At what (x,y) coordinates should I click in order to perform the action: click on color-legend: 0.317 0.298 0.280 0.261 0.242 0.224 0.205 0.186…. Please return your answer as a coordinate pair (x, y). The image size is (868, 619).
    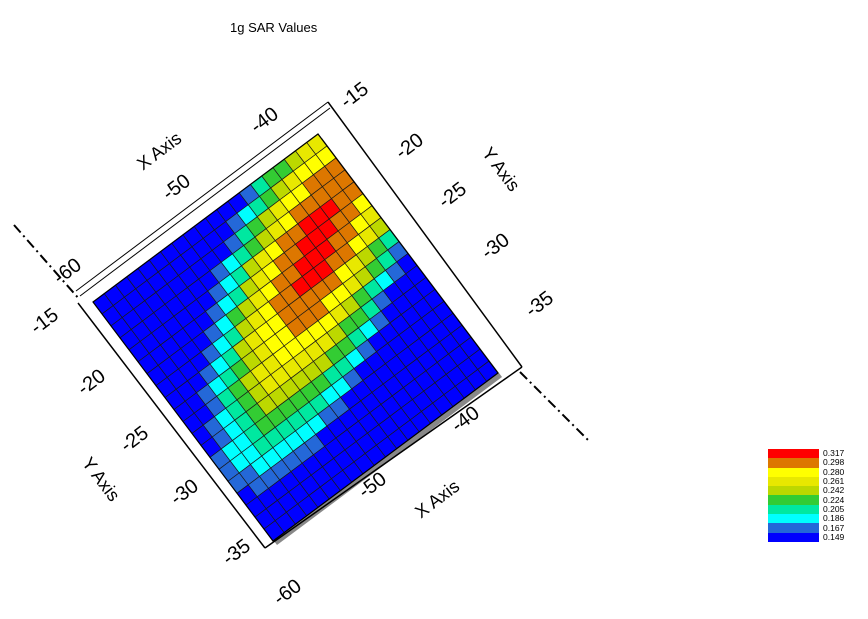
    Looking at the image, I should click on (806, 495).